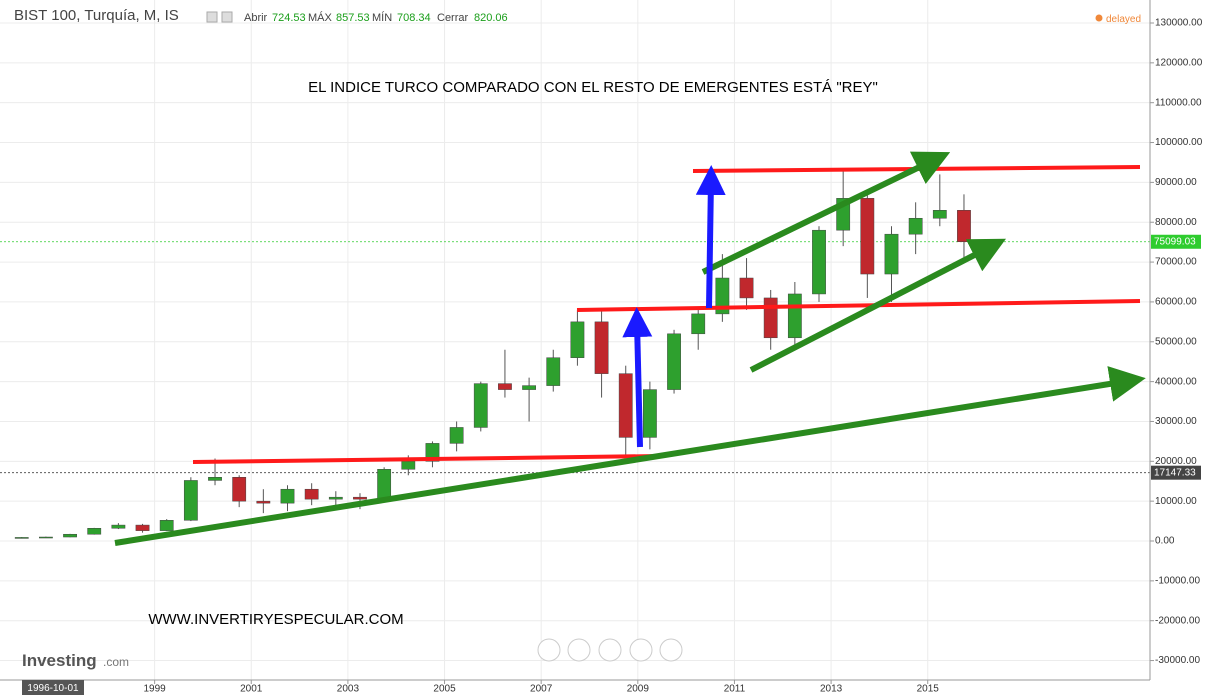  What do you see at coordinates (1176, 501) in the screenshot?
I see `y-tick-label: 10000.00` at bounding box center [1176, 501].